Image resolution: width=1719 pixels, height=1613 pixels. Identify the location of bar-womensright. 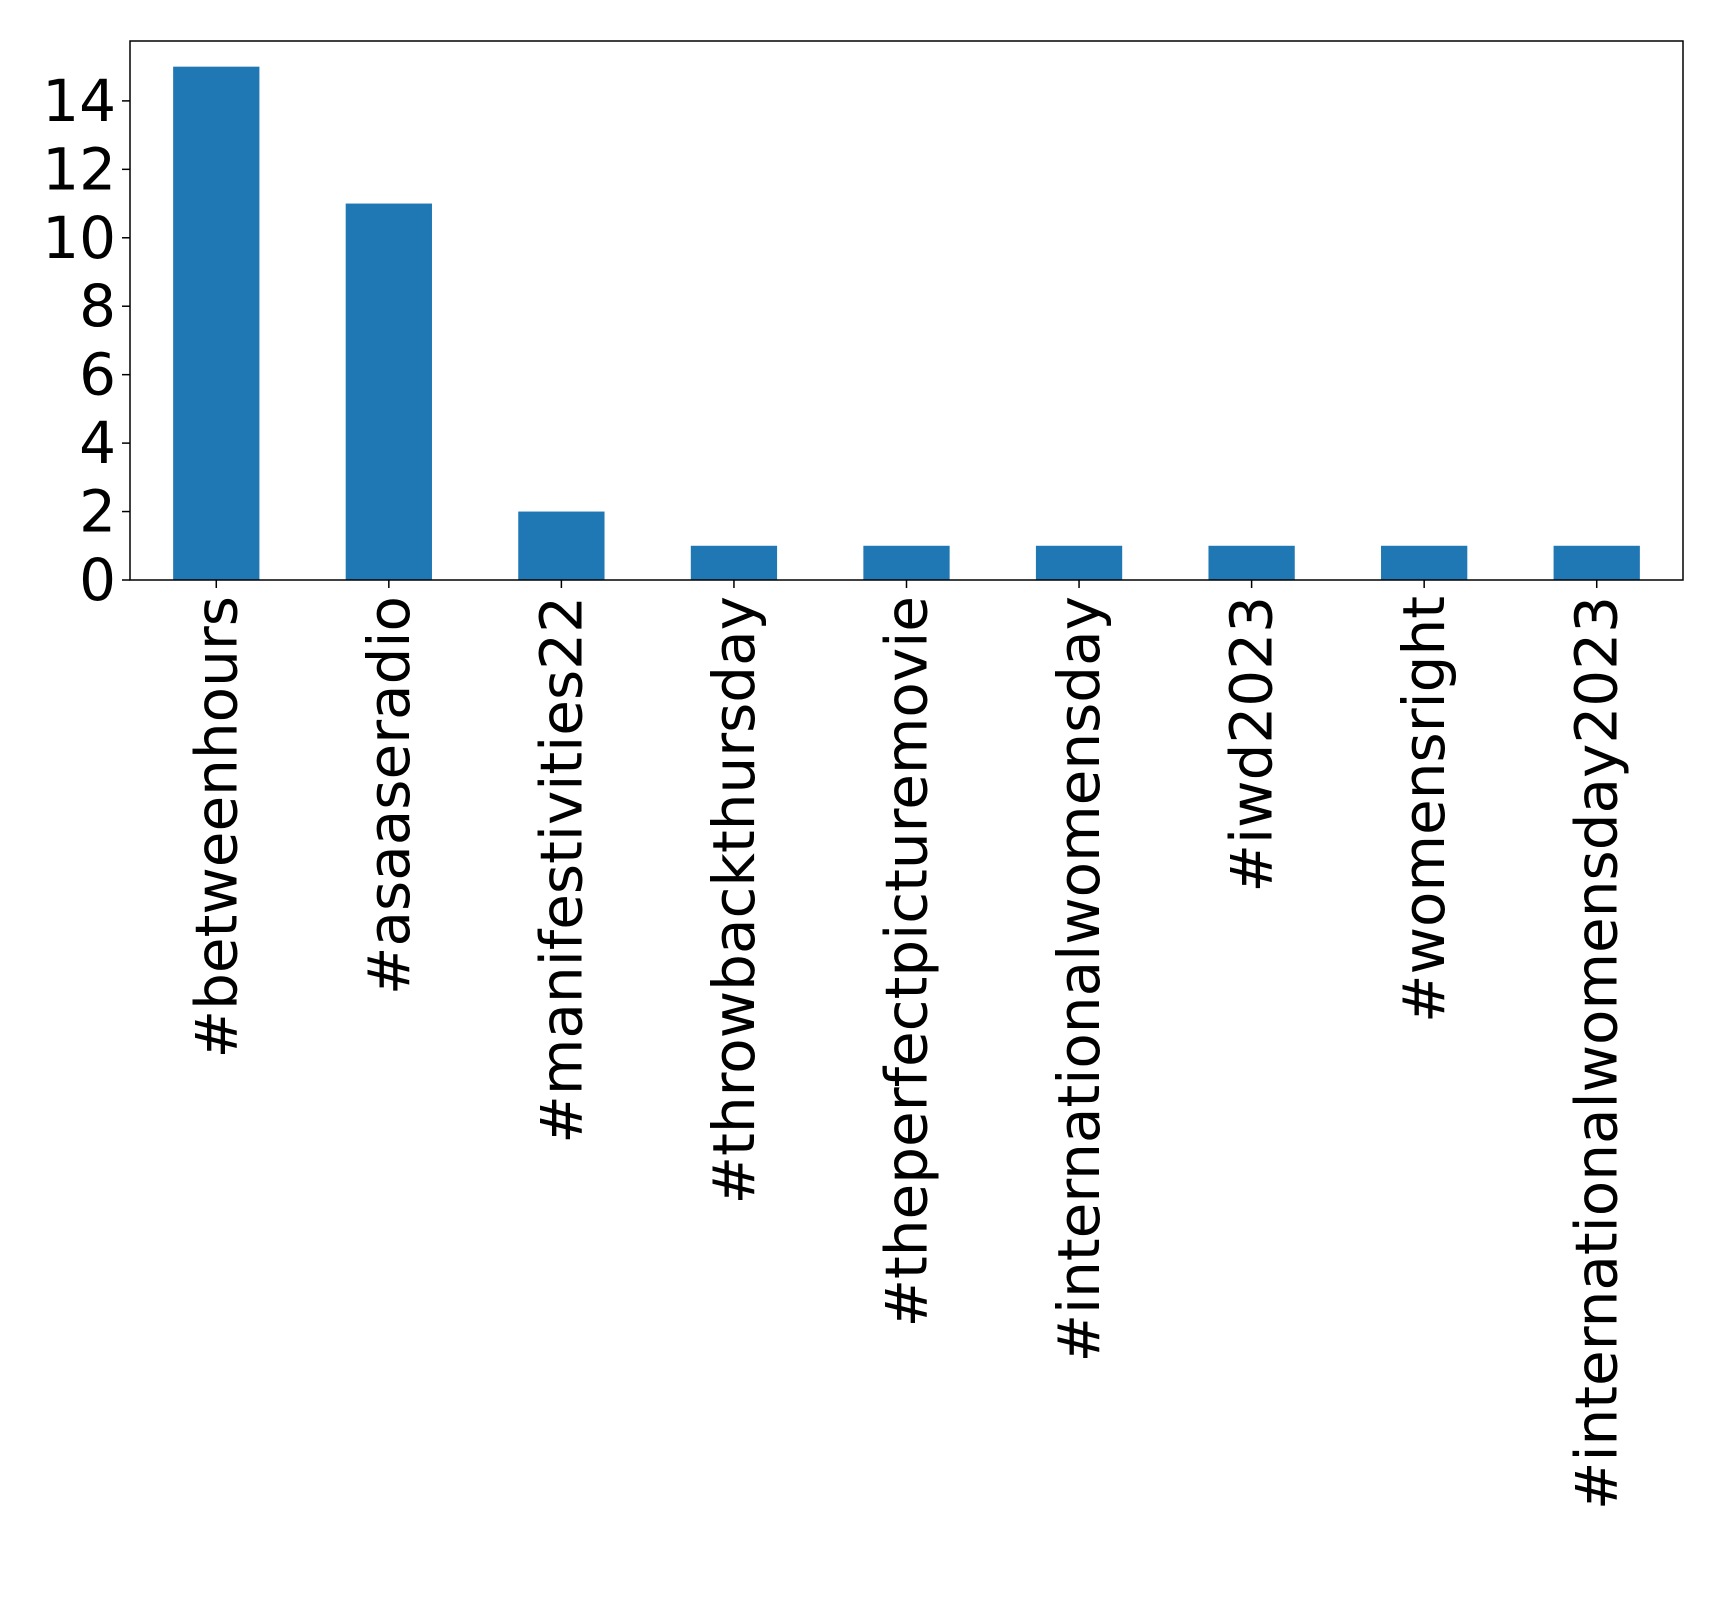
(1424, 562).